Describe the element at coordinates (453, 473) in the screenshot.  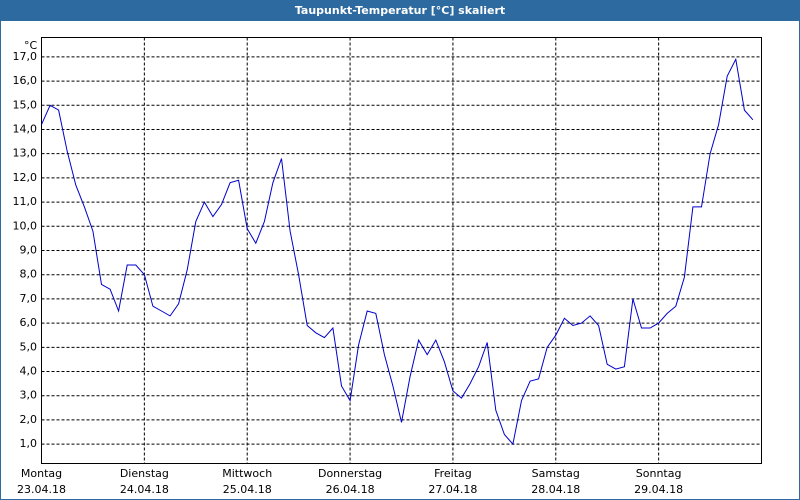
I see `x-tick-label: Freitag` at that location.